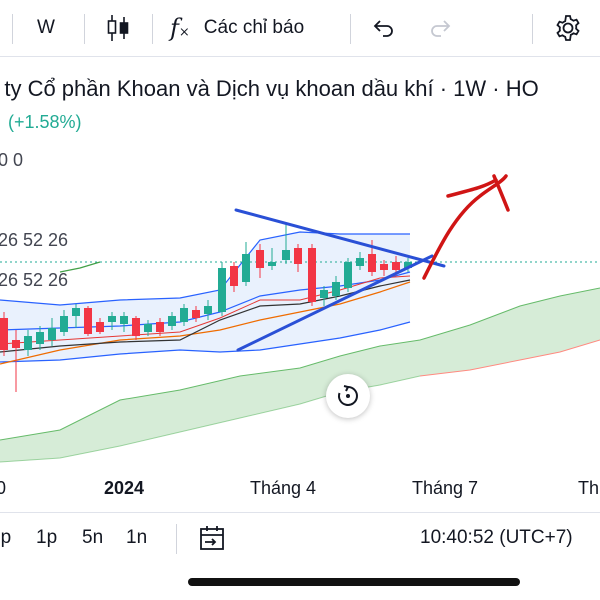 The width and height of the screenshot is (600, 600). Describe the element at coordinates (137, 537) in the screenshot. I see `range-button-1n: 1n` at that location.